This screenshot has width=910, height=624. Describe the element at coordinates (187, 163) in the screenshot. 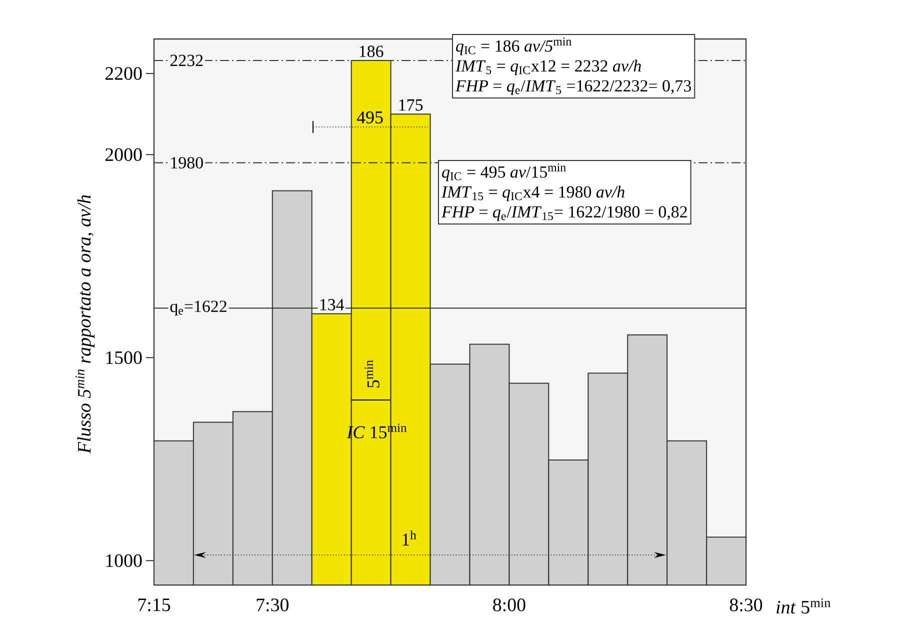

I see `ref-line-label: 1980` at that location.